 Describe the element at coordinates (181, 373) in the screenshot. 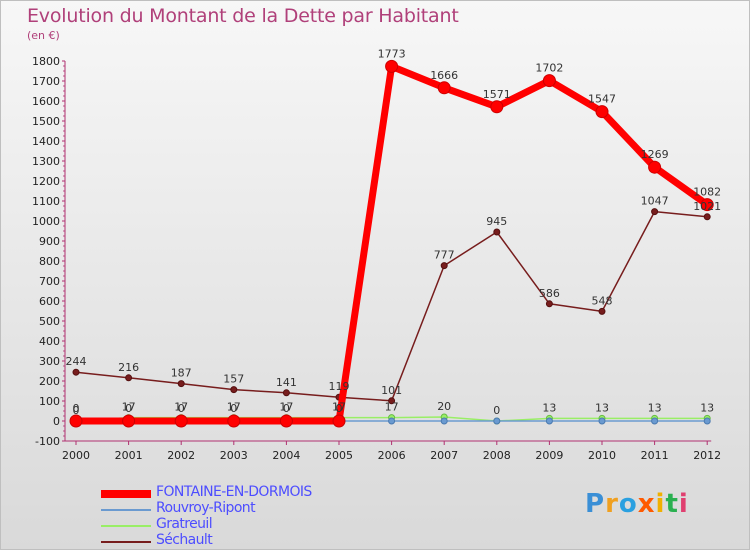

I see `data-label-3: 187` at that location.